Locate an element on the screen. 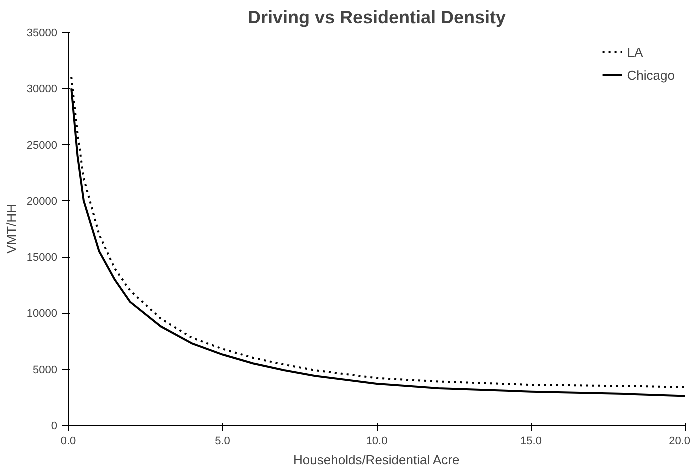 Image resolution: width=695 pixels, height=476 pixels. y-tick-label: 15000 is located at coordinates (42, 258).